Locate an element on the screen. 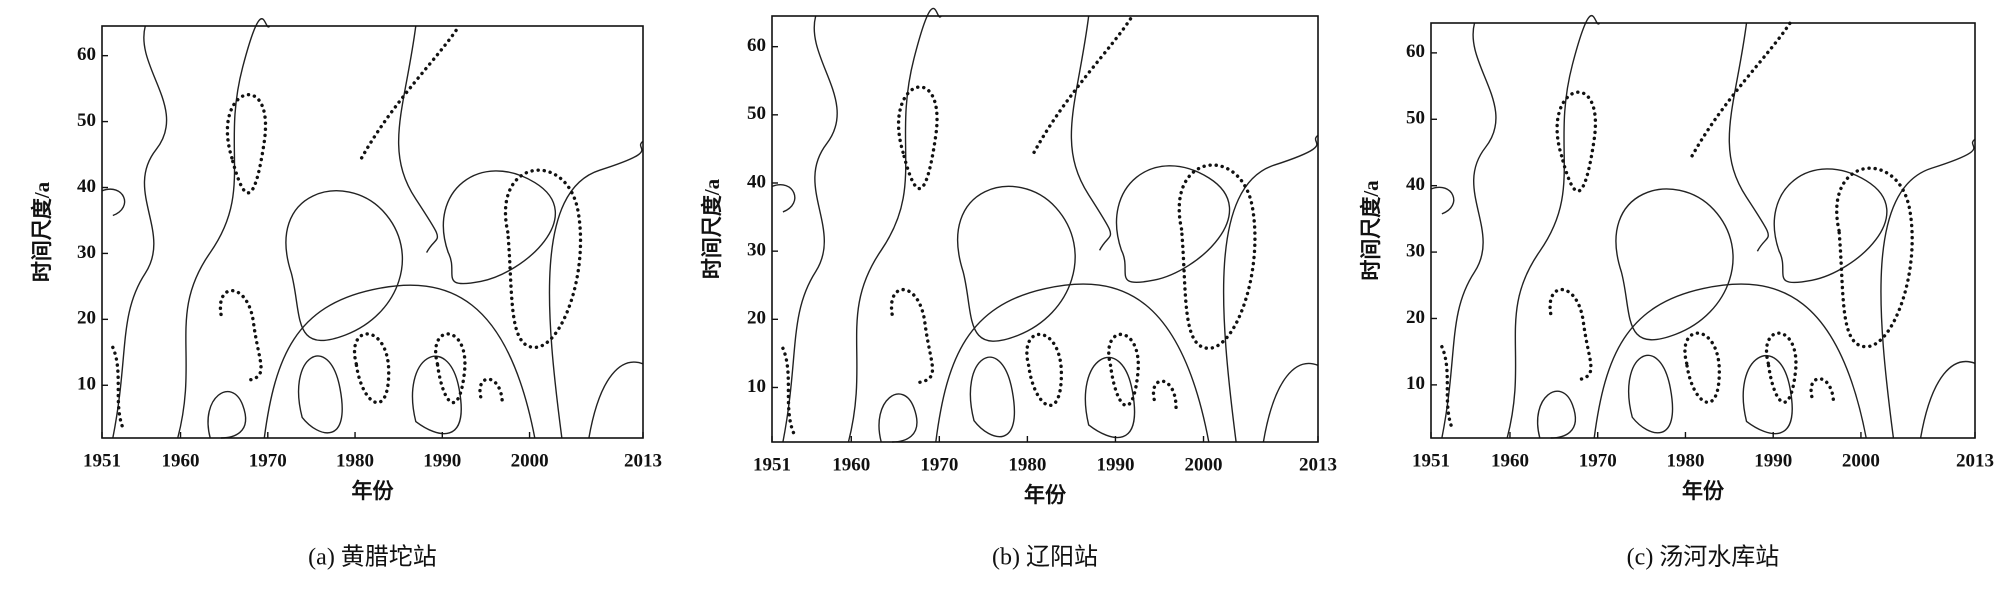 The height and width of the screenshot is (598, 2006). caption: (c) 汤河水库站 is located at coordinates (1703, 557).